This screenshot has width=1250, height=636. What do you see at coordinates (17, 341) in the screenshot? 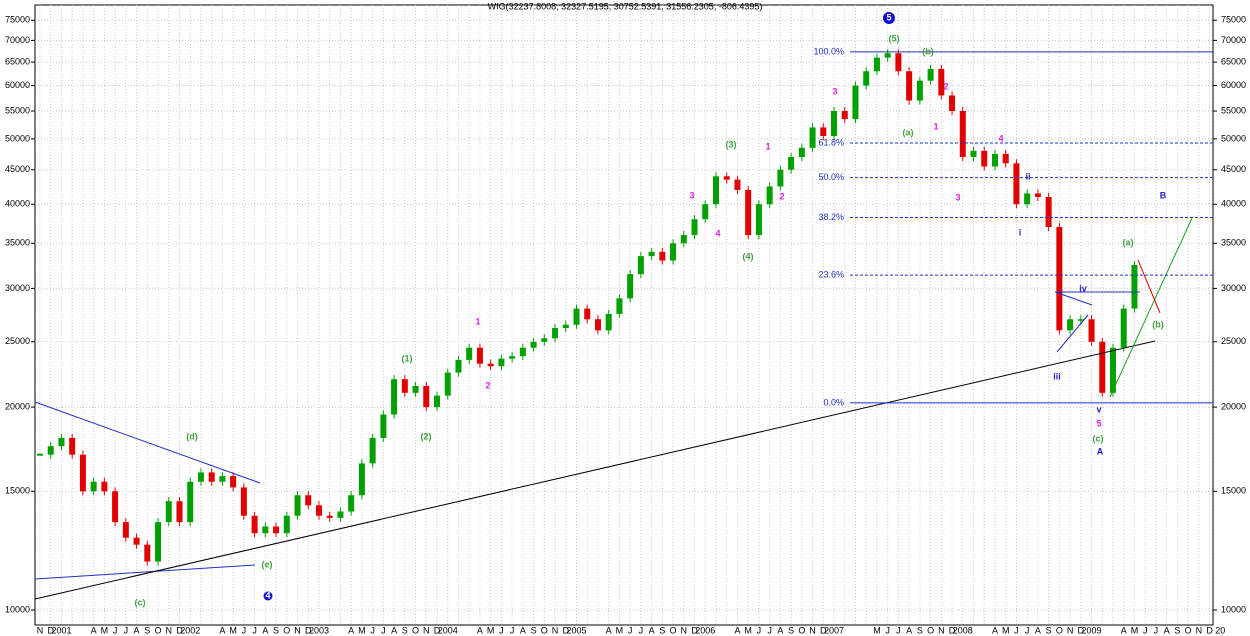
I see `y-tick-label: 25000` at bounding box center [17, 341].